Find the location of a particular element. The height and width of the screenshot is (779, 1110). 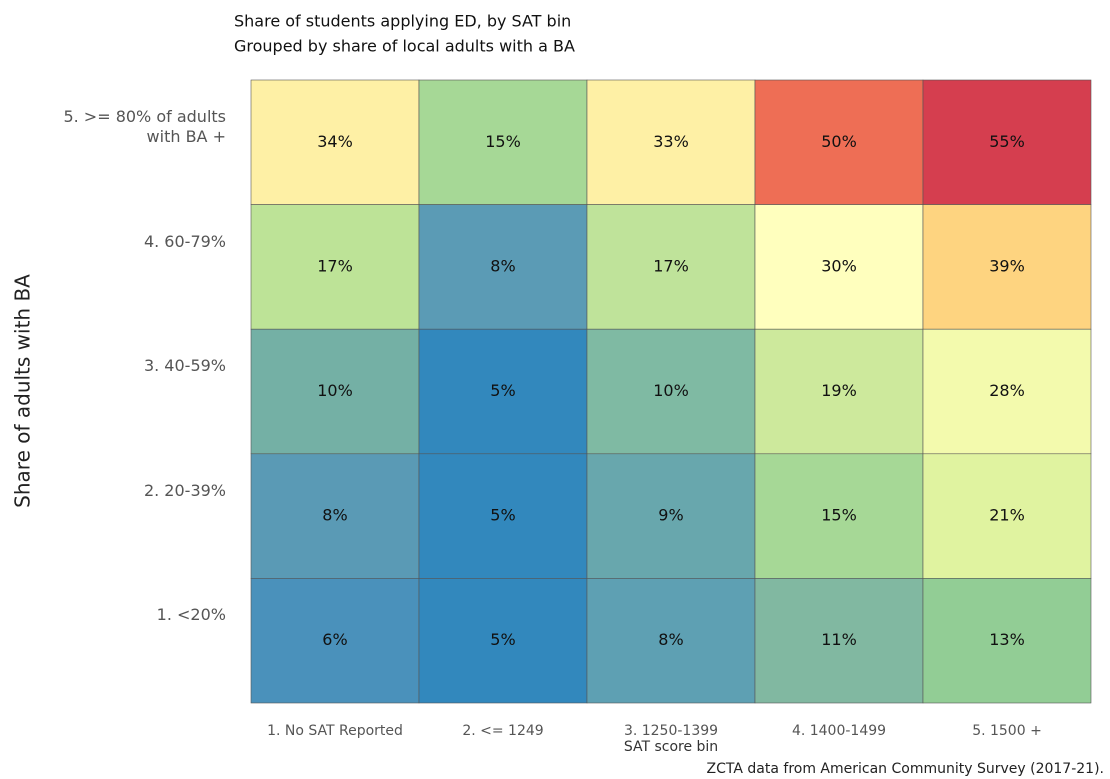

cell-label: 50% is located at coordinates (839, 141).